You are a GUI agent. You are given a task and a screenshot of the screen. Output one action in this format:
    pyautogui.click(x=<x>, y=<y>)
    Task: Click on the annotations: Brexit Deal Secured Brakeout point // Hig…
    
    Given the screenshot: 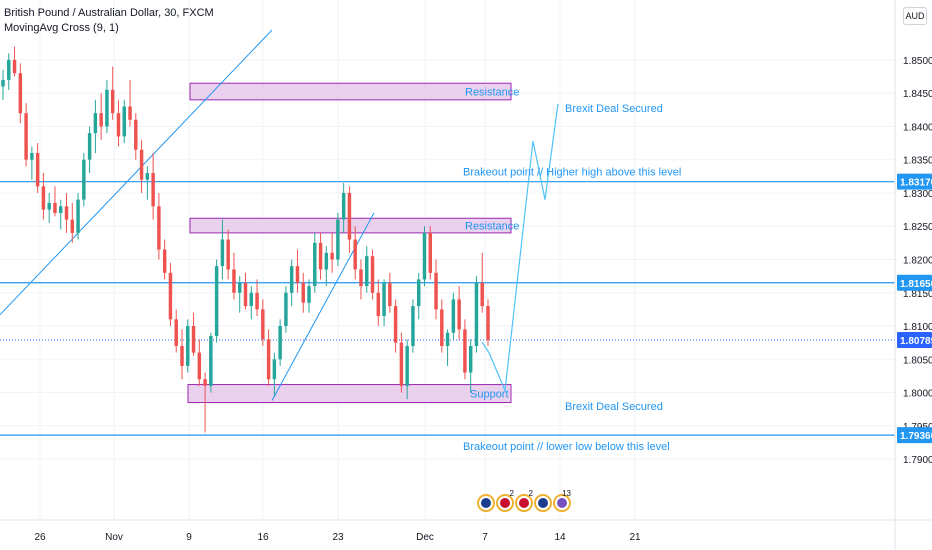 What is the action you would take?
    pyautogui.click(x=572, y=278)
    